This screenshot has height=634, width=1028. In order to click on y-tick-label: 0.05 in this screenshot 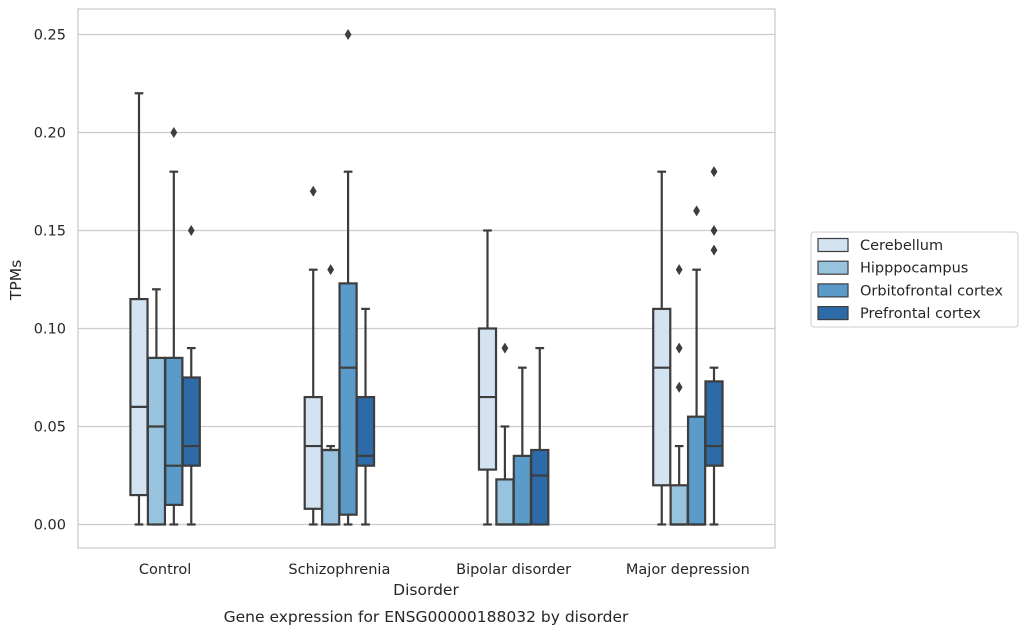, I will do `click(50, 427)`.